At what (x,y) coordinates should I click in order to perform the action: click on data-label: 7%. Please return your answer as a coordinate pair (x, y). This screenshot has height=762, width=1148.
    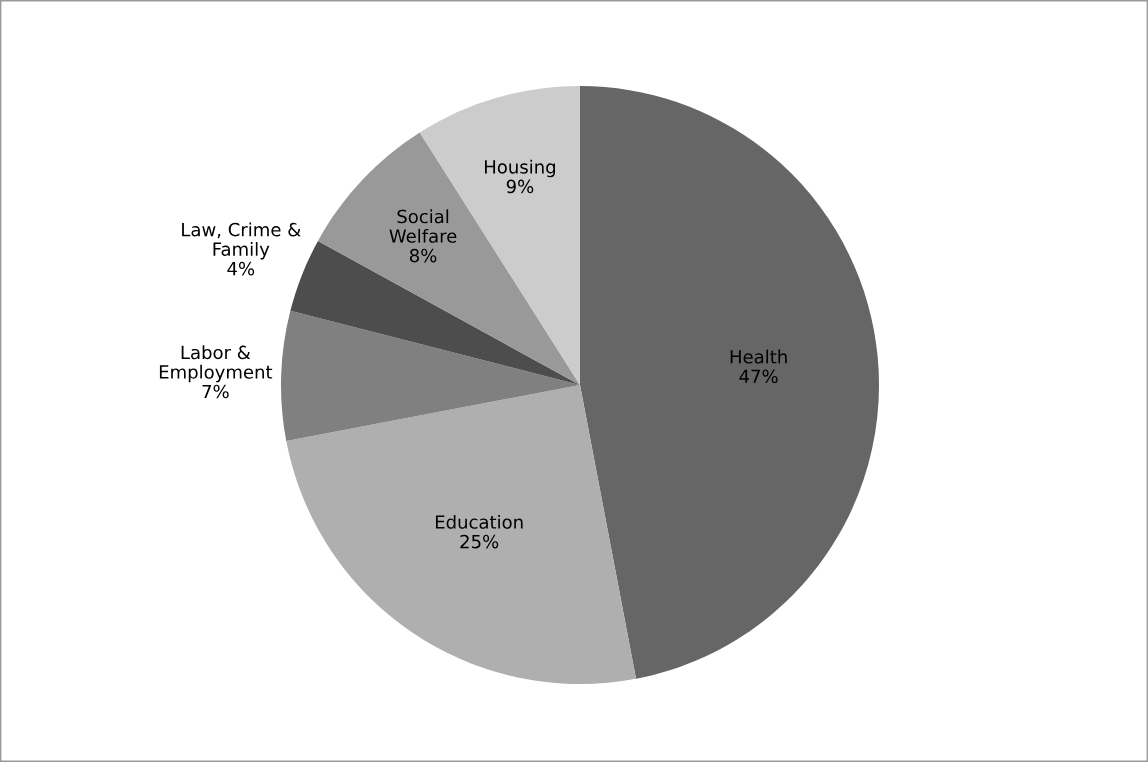
    Looking at the image, I should click on (215, 391).